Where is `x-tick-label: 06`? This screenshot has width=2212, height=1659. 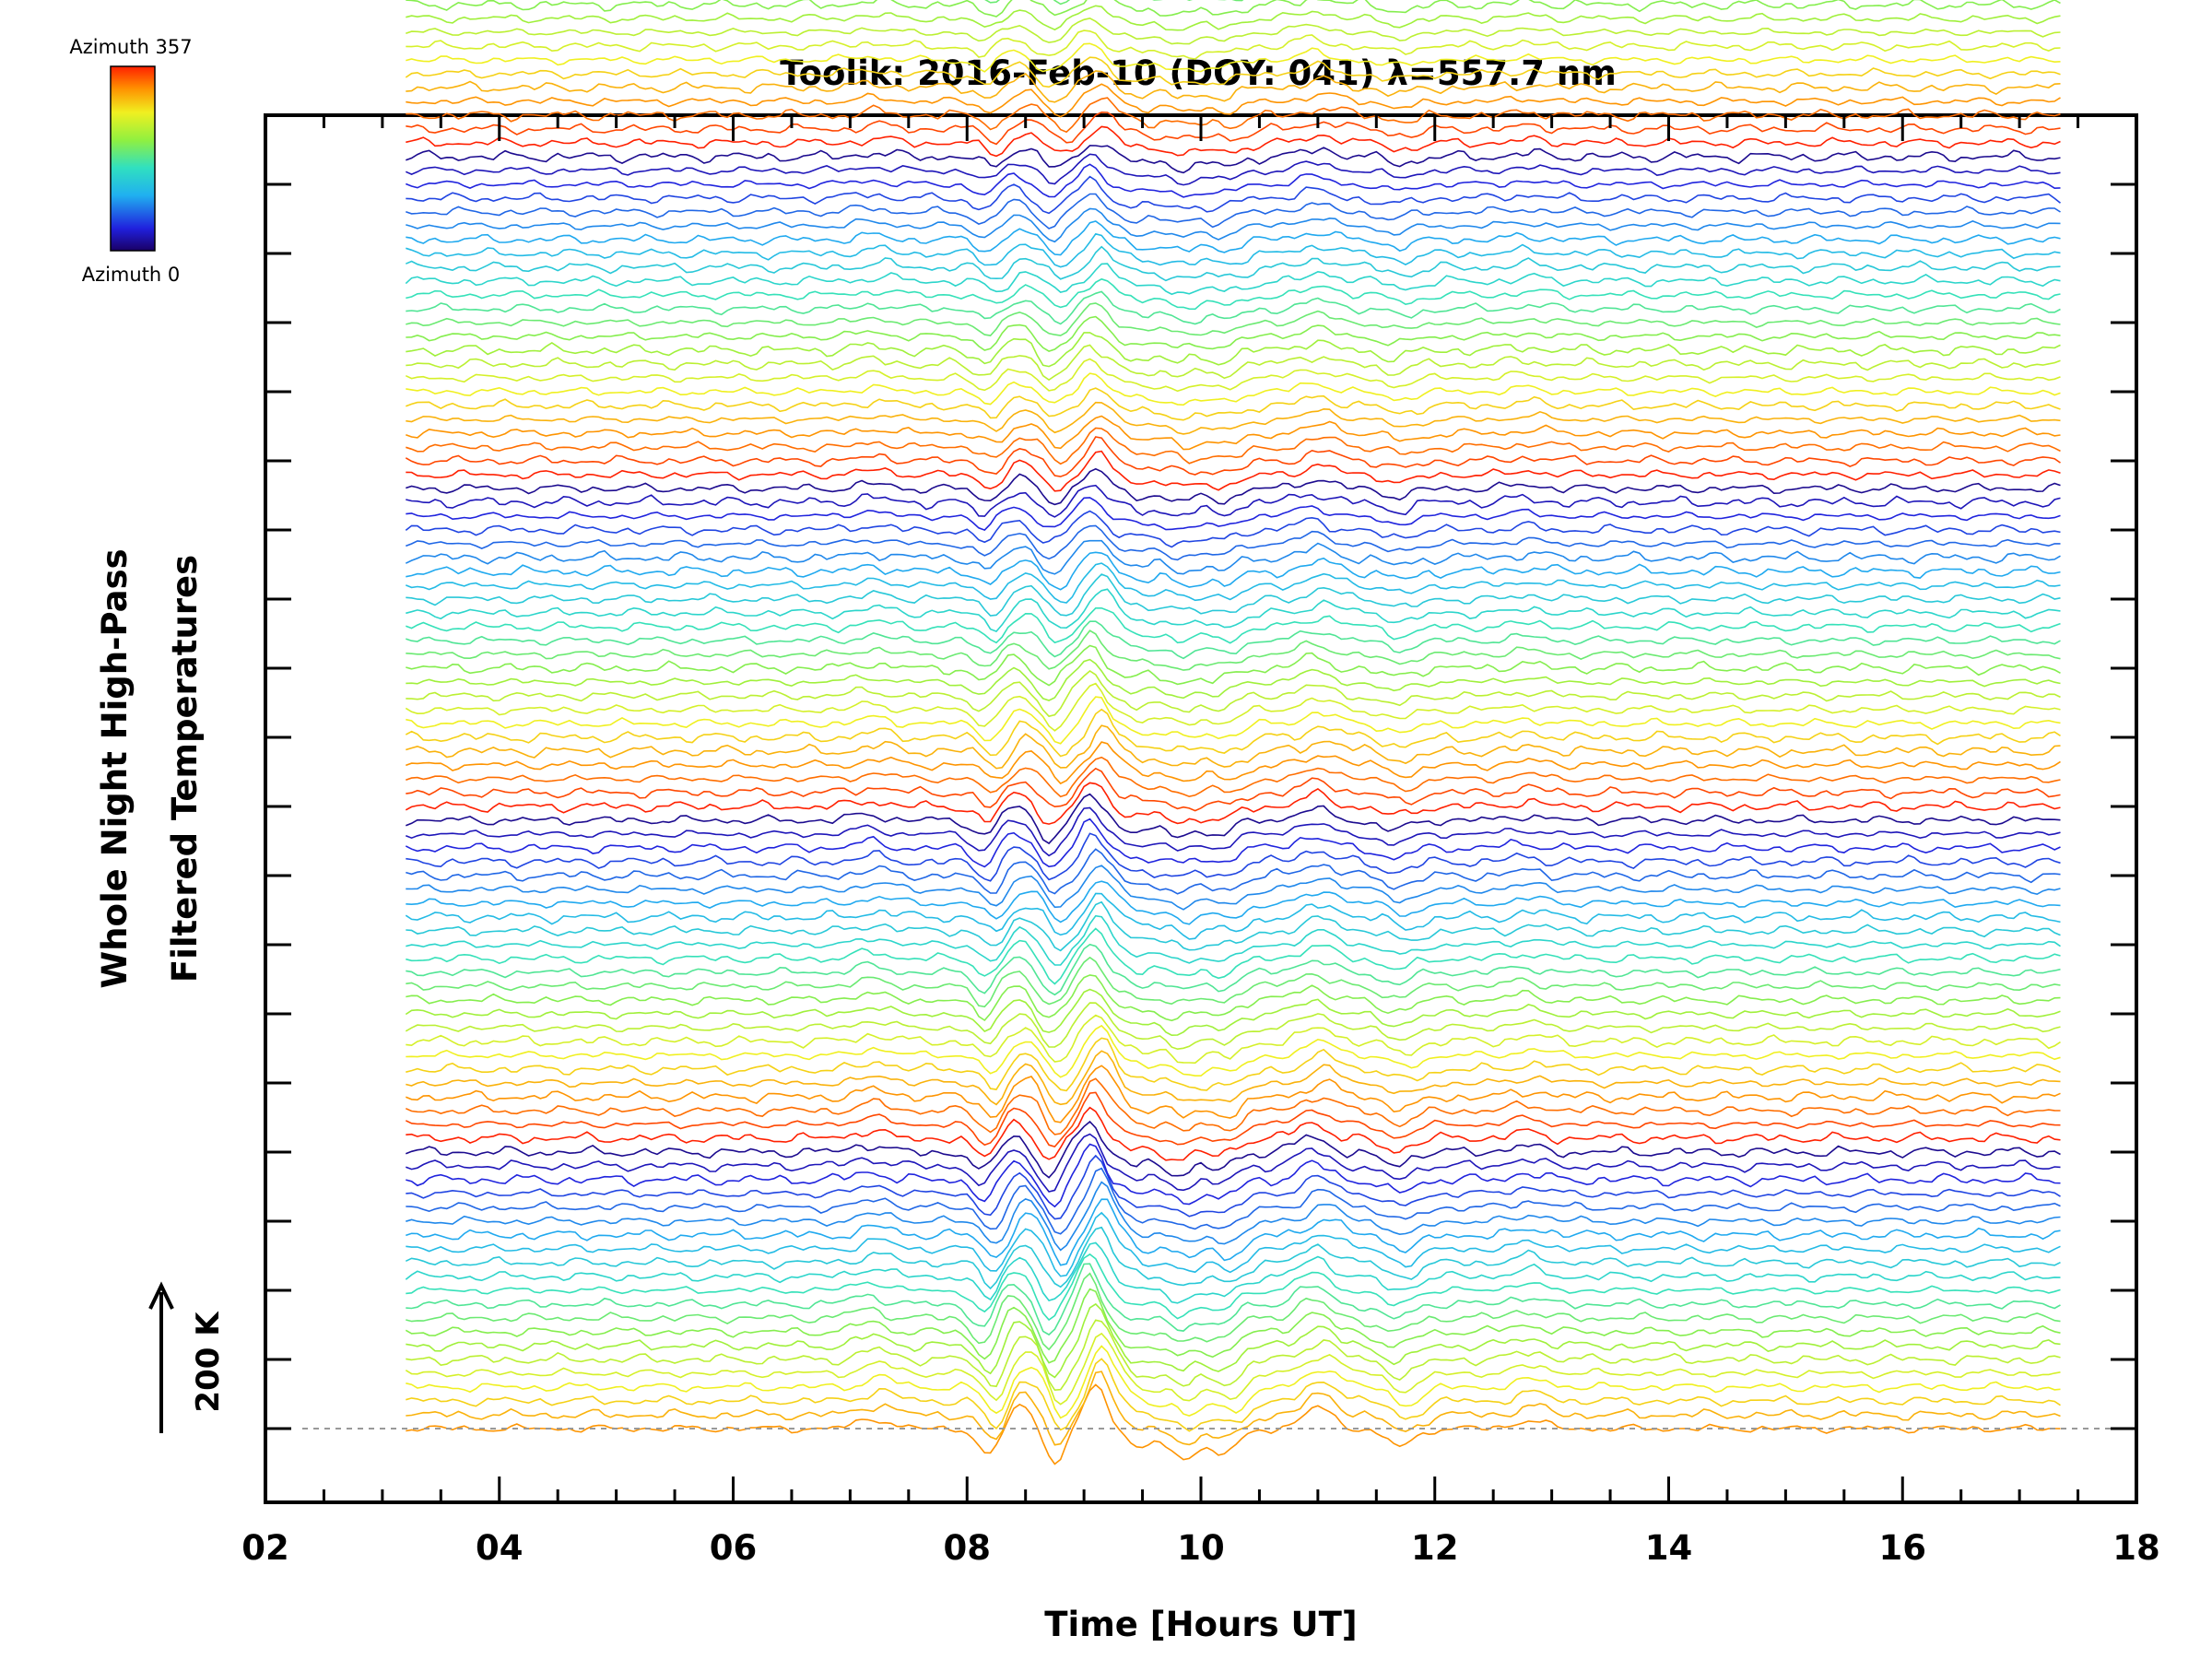 x-tick-label: 06 is located at coordinates (734, 1548).